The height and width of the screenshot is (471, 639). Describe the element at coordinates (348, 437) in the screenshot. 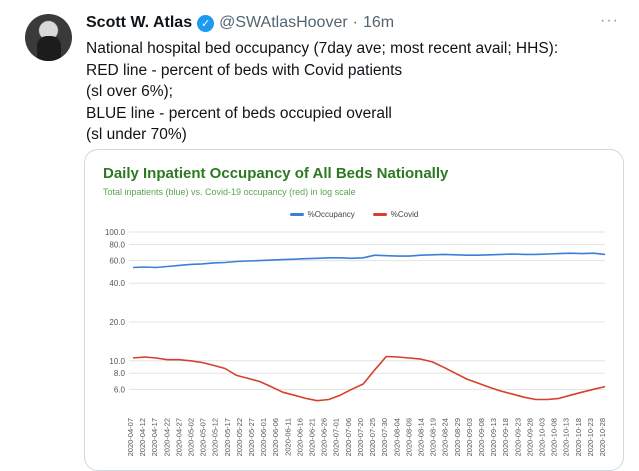

I see `x-tick-label: 2020-07-06` at that location.